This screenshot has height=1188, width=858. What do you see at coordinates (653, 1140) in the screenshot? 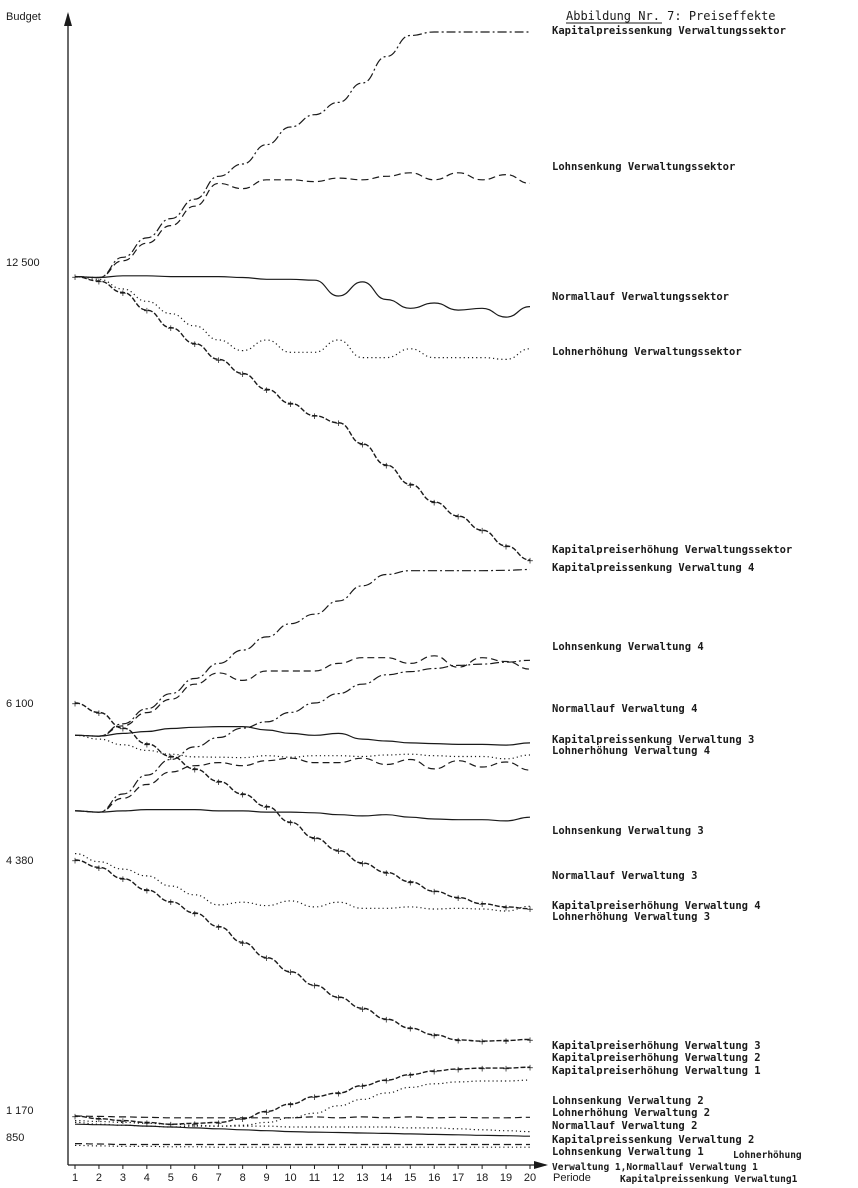
I see `series-label: Kapitalpreissenkung Verwaltung 2` at bounding box center [653, 1140].